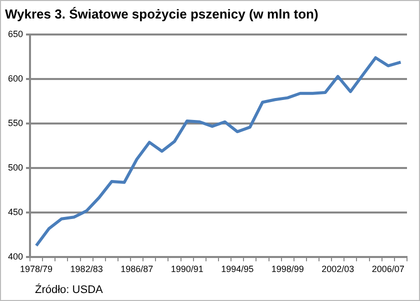 The width and height of the screenshot is (420, 301). I want to click on x-tick-label: 2006/07, so click(388, 269).